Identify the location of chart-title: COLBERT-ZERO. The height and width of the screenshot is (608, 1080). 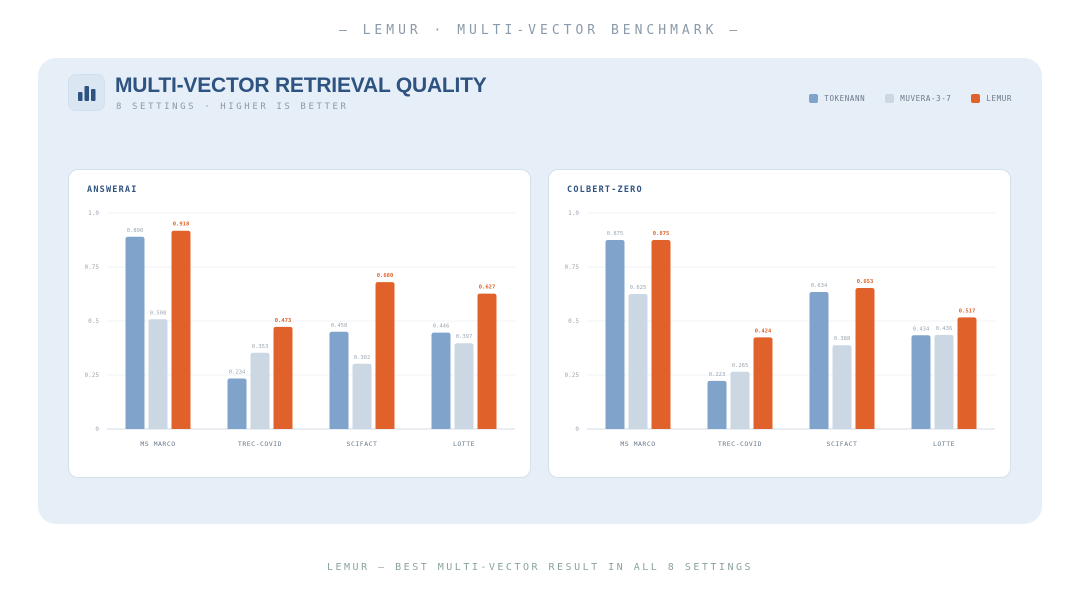
(605, 190).